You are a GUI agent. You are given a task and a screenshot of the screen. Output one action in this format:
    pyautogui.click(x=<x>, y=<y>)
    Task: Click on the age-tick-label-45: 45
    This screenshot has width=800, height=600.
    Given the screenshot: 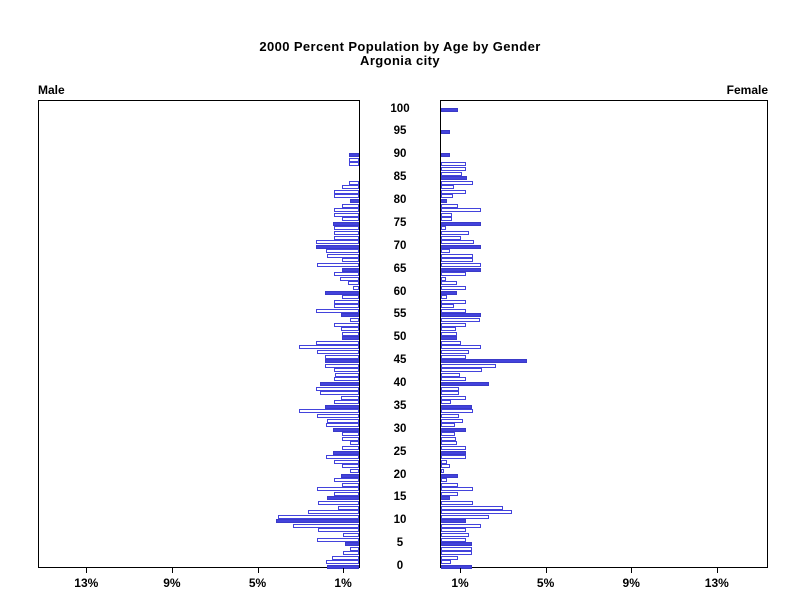 What is the action you would take?
    pyautogui.click(x=400, y=360)
    